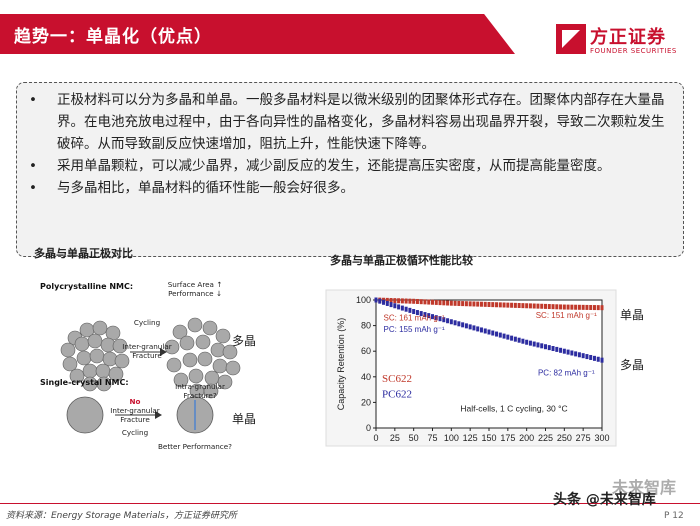 The image size is (700, 526). Describe the element at coordinates (244, 419) in the screenshot. I see `label-single: 单晶` at that location.